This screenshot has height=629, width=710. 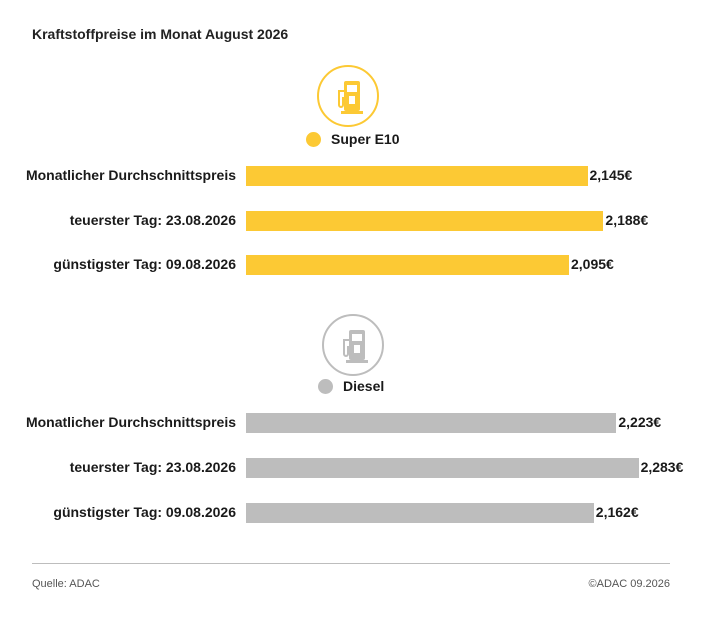 I want to click on legend-e10: Super E10, so click(x=352, y=139).